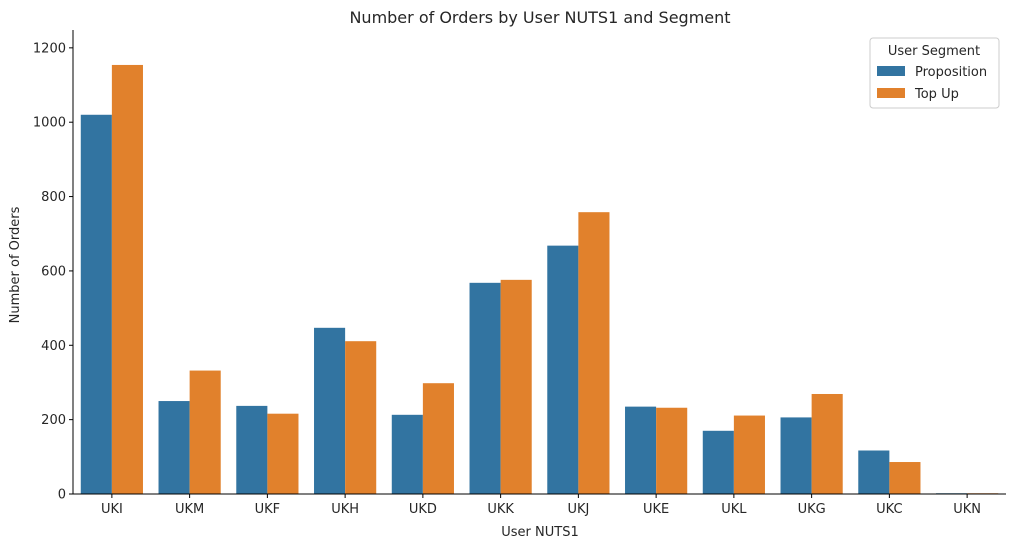  What do you see at coordinates (734, 509) in the screenshot?
I see `x-tick-label: UKL` at bounding box center [734, 509].